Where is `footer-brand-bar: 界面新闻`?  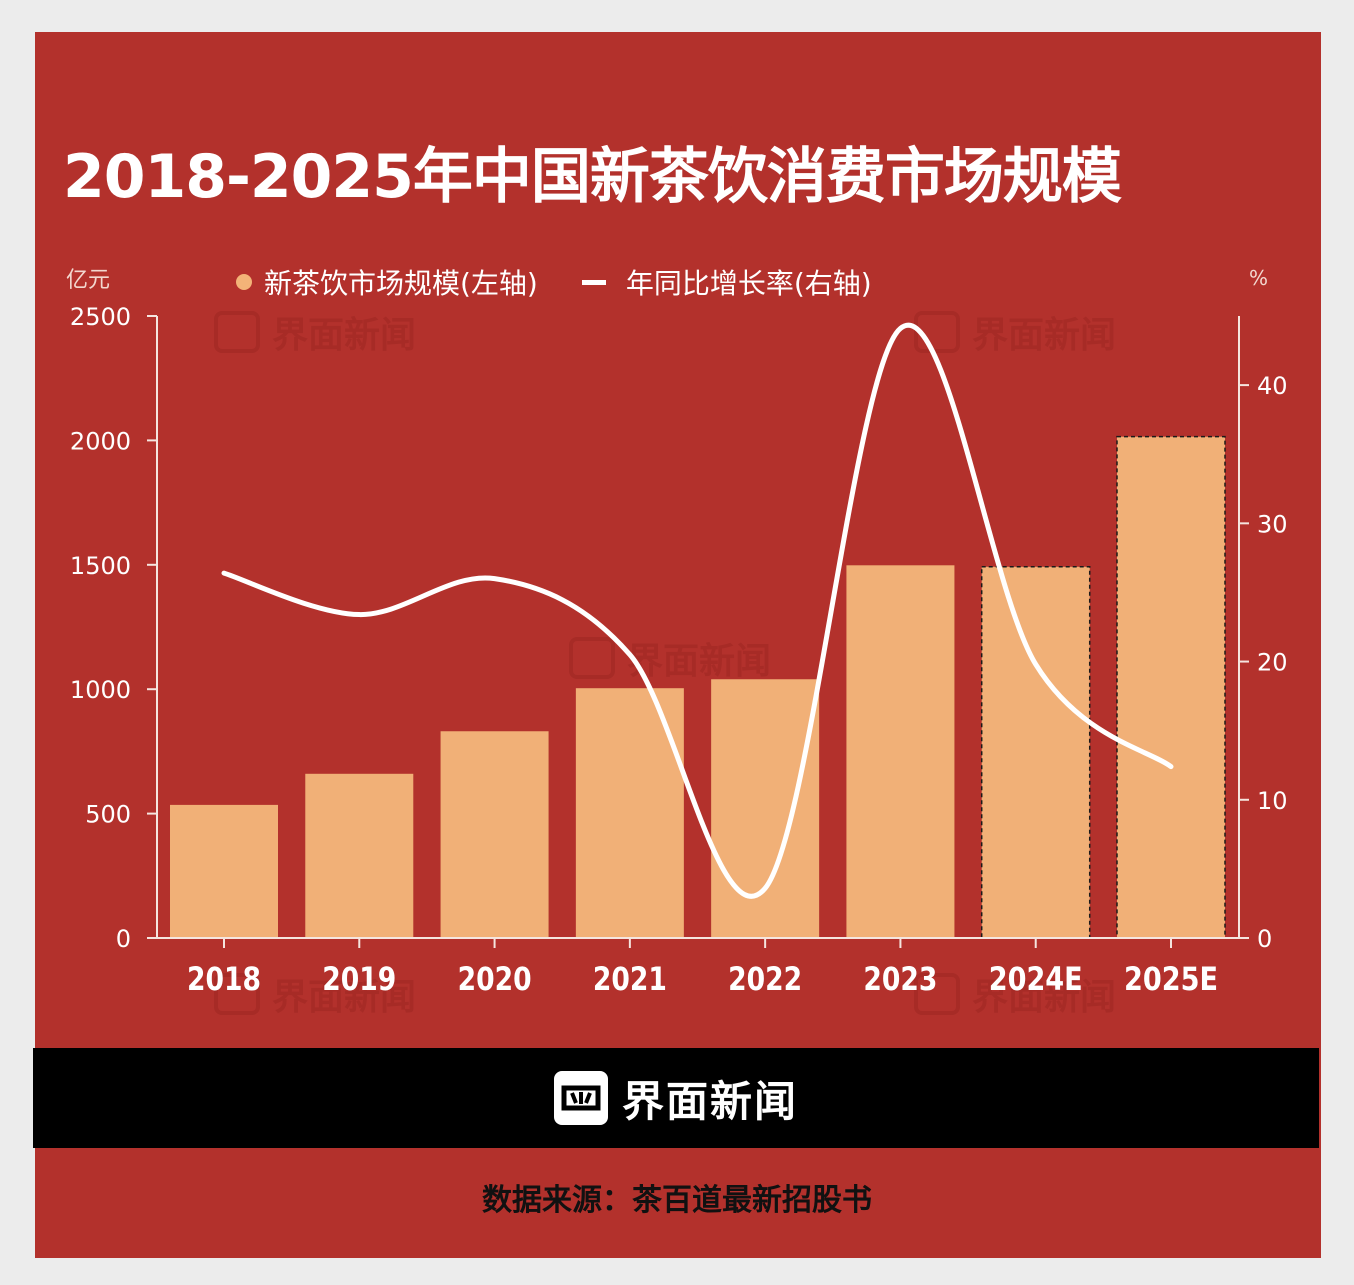 footer-brand-bar: 界面新闻 is located at coordinates (676, 1098).